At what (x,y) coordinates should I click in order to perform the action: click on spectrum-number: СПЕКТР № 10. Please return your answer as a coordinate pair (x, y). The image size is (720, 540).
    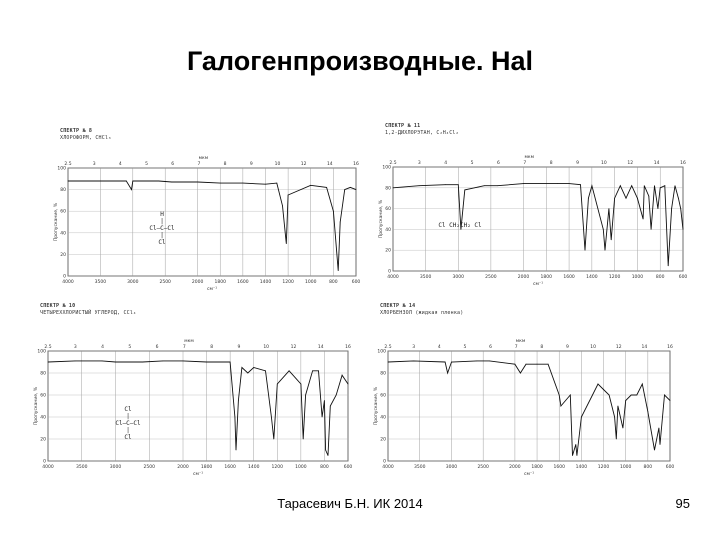
    Looking at the image, I should click on (58, 306).